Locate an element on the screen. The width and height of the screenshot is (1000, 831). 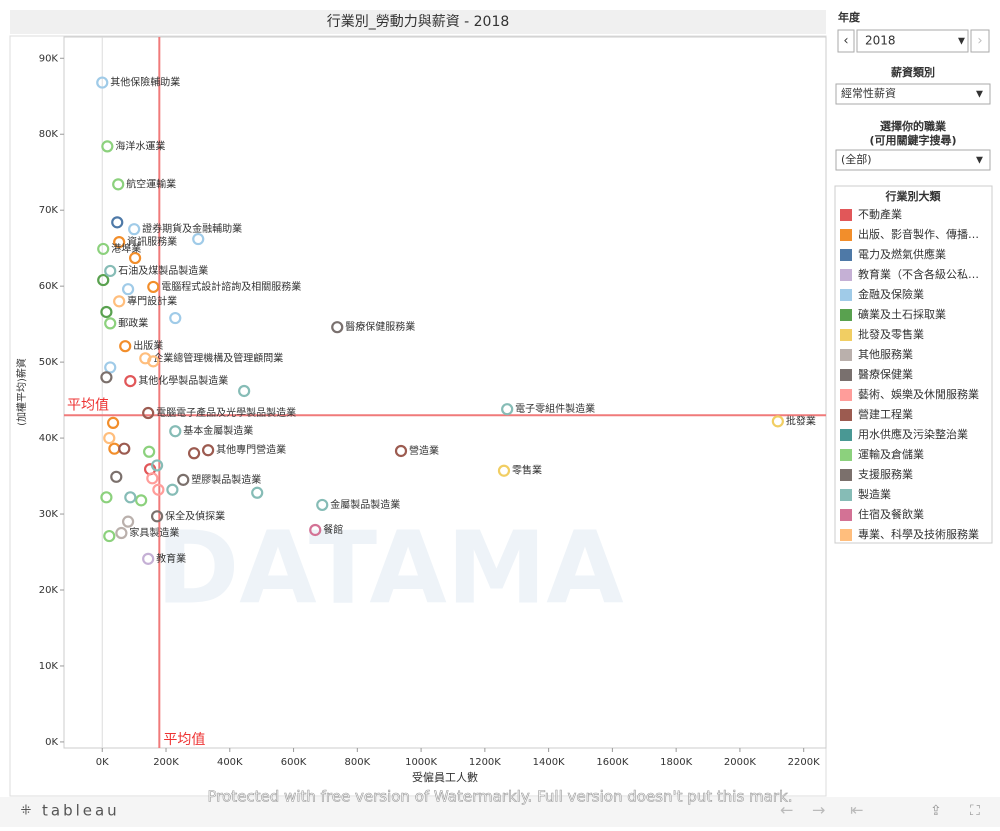
year-dropdown is located at coordinates (912, 41).